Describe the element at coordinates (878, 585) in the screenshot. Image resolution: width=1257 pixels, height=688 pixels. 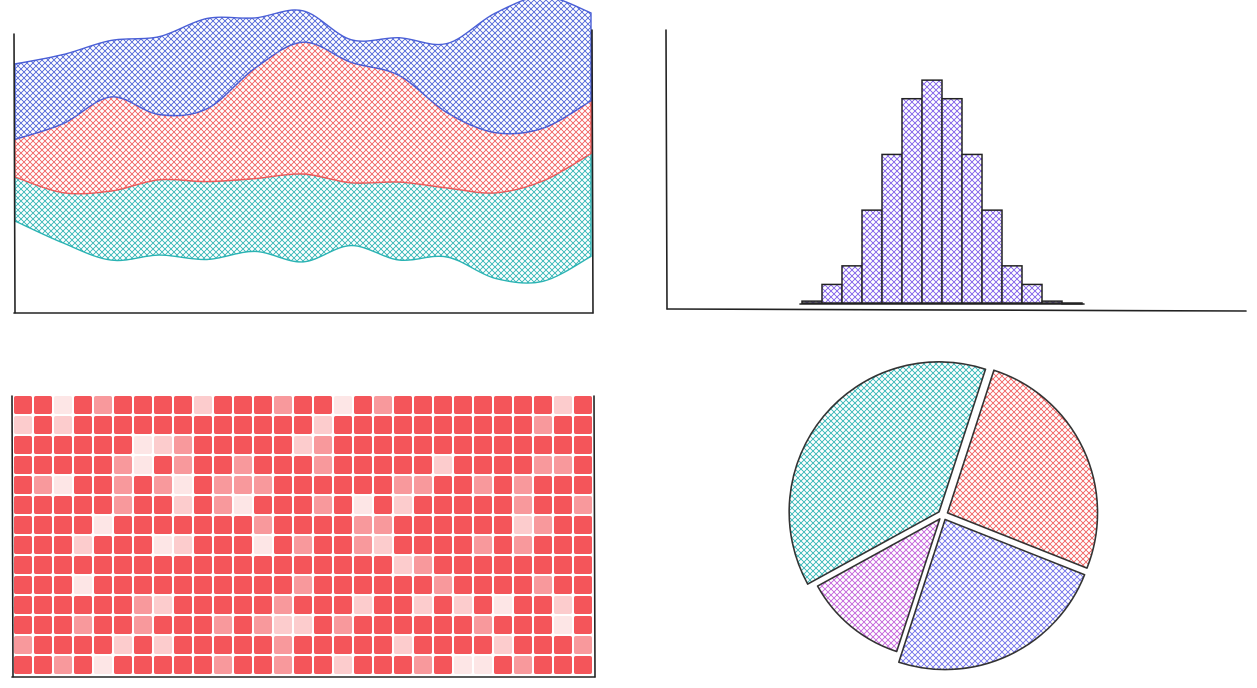
I see `pie-slice-violet` at that location.